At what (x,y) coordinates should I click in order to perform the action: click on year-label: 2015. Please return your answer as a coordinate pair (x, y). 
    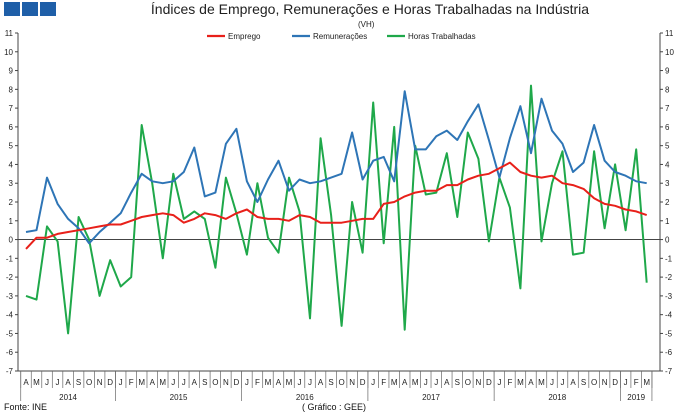
    Looking at the image, I should click on (179, 397).